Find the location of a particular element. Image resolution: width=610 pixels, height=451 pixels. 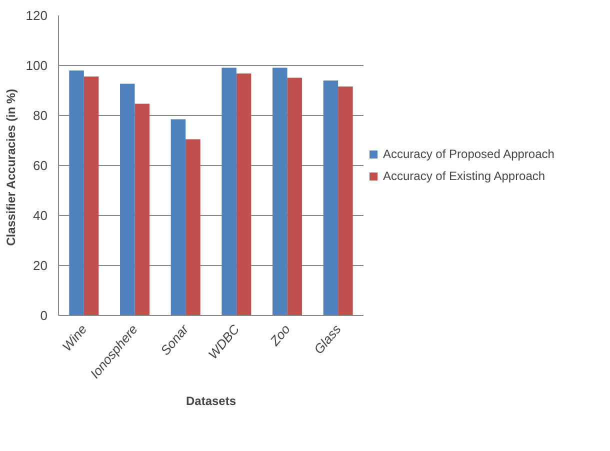

legend-label: Accuracy of Proposed Approach is located at coordinates (468, 154).